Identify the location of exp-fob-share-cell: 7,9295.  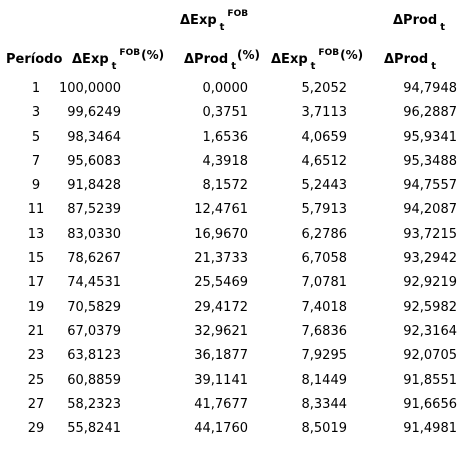
(324, 356).